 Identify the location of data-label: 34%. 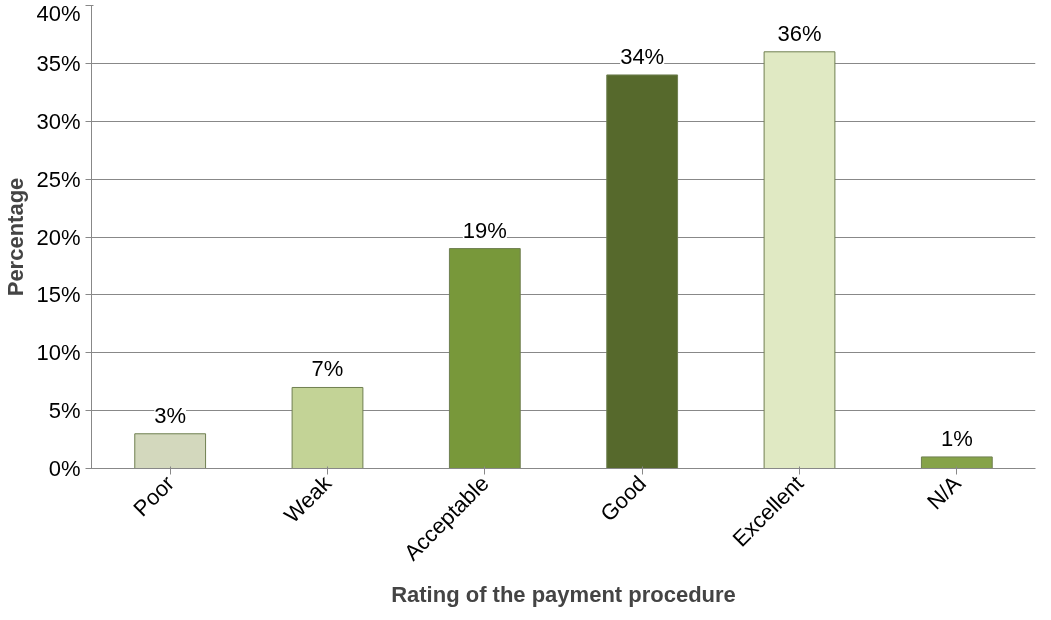
(642, 56).